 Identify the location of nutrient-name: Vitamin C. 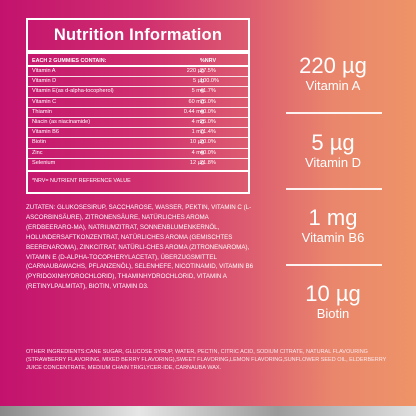
(44, 101).